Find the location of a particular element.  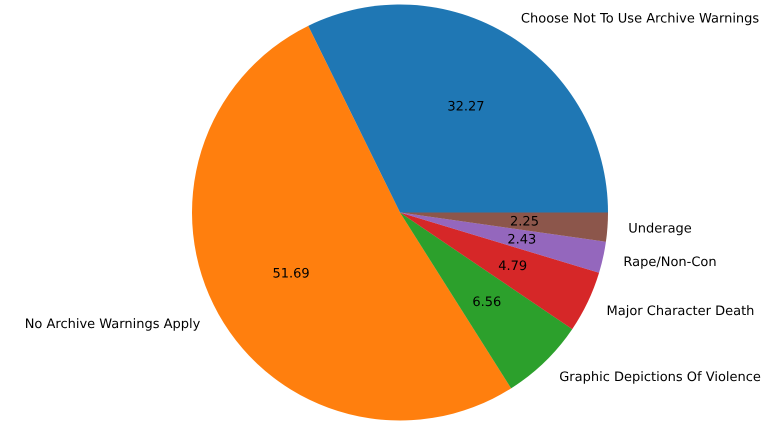

slice-label: Graphic Depictions Of Violence is located at coordinates (660, 377).